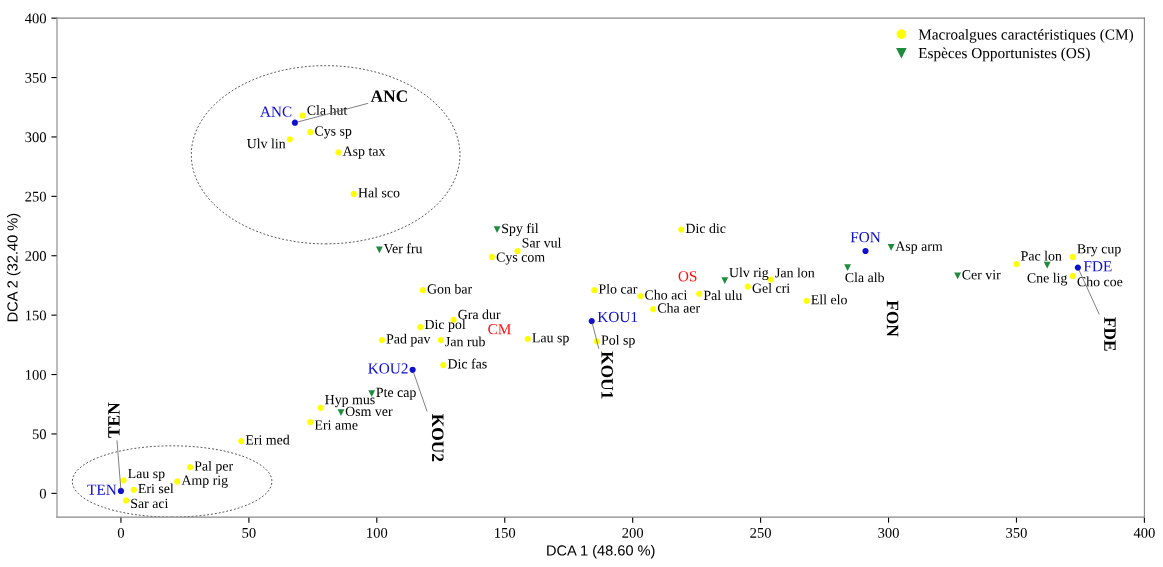 This screenshot has width=1163, height=567. Describe the element at coordinates (388, 96) in the screenshot. I see `annotation: ANC` at that location.